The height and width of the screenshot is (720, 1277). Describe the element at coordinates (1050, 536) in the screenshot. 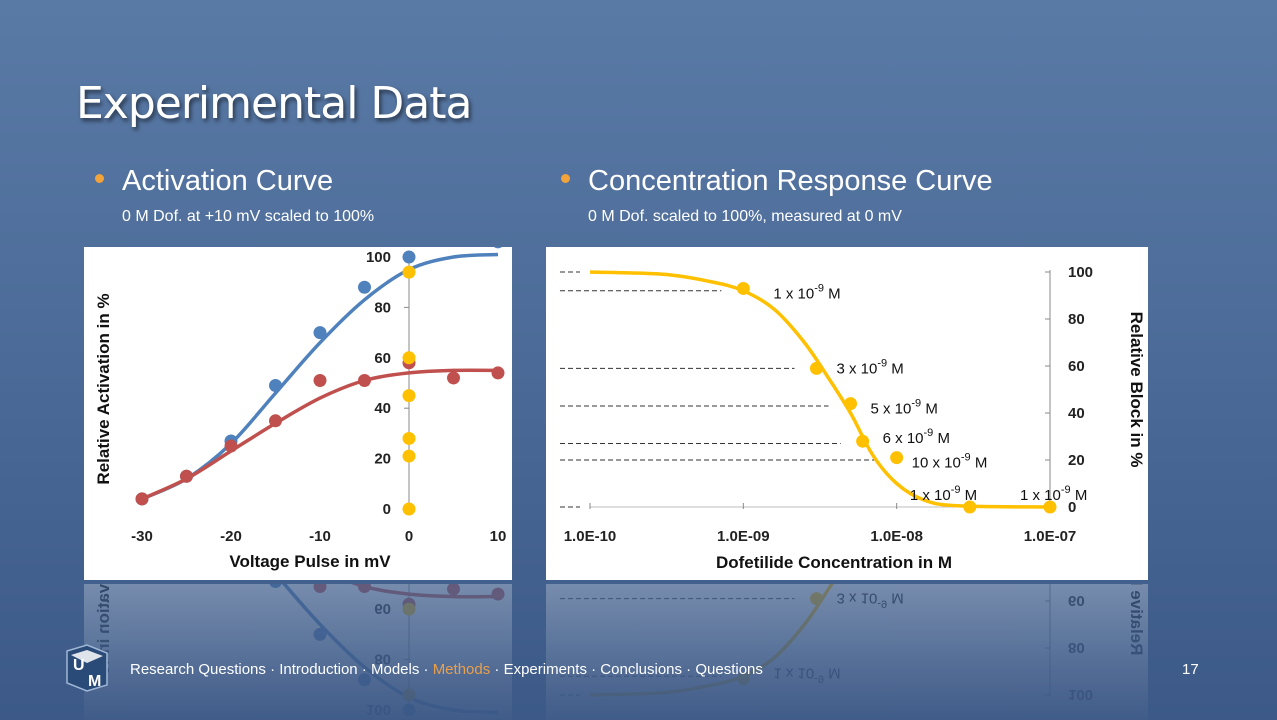

I see `x-tick-label: 1.0E-07` at that location.